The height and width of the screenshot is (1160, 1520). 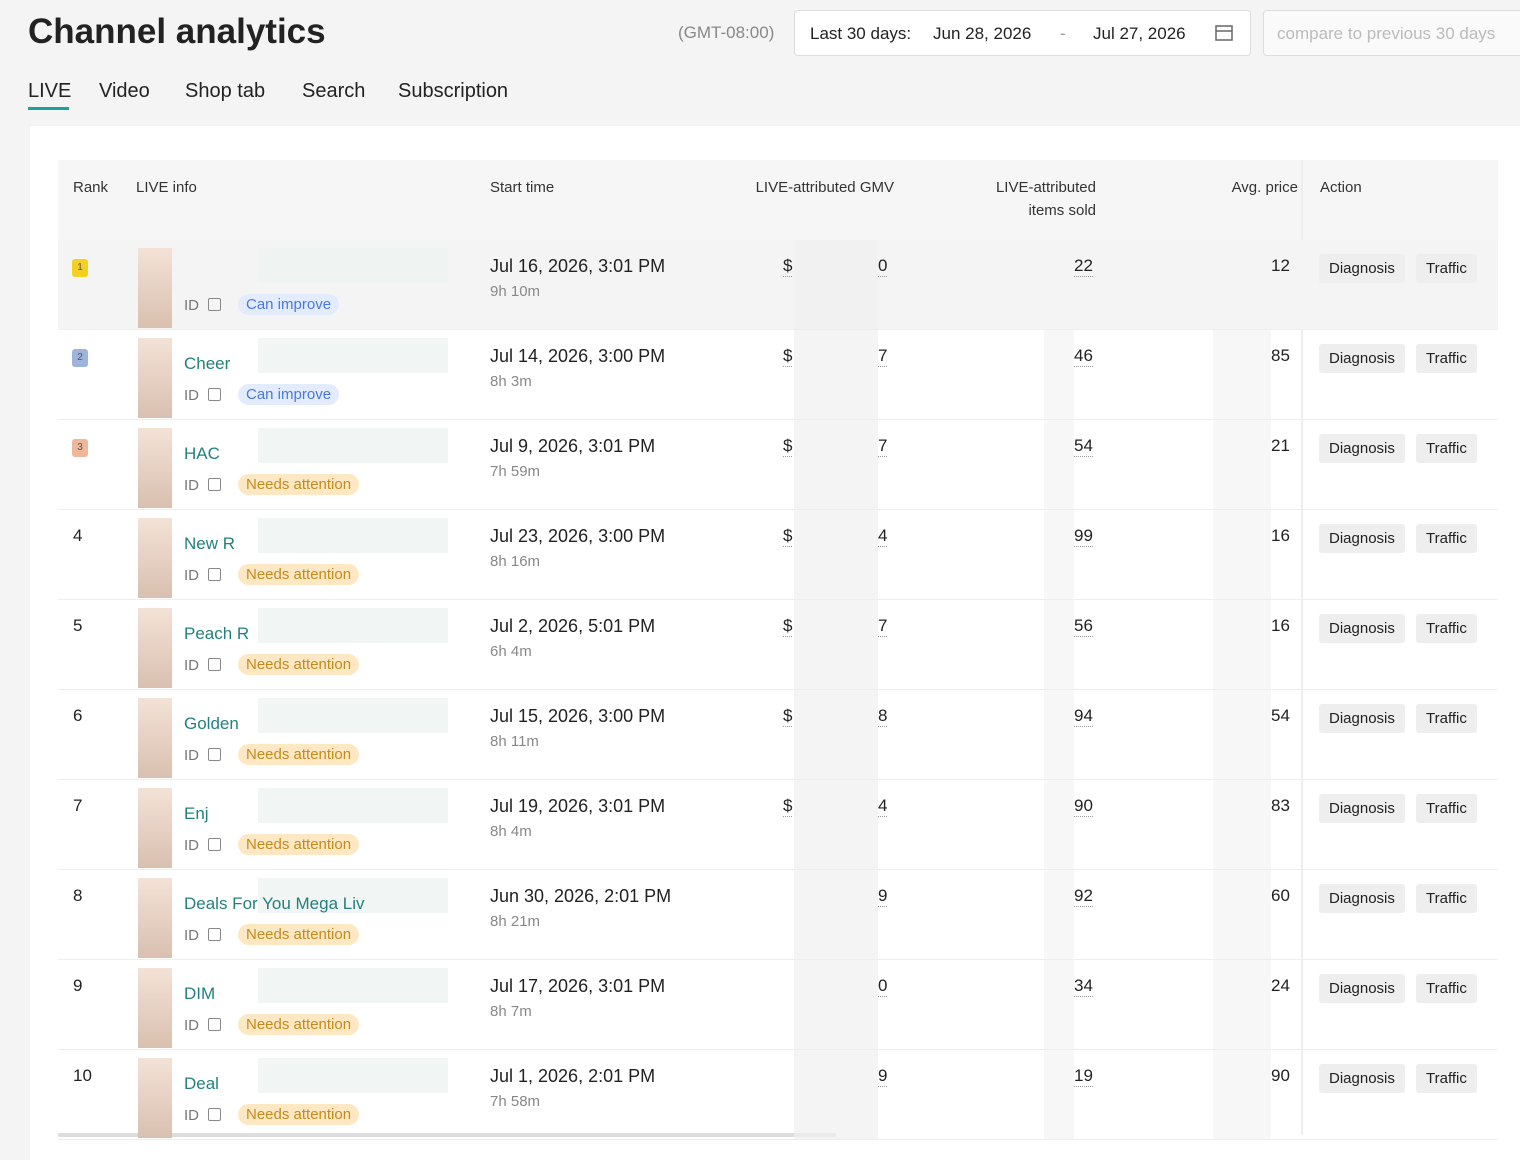 I want to click on tab: Video, so click(x=124, y=91).